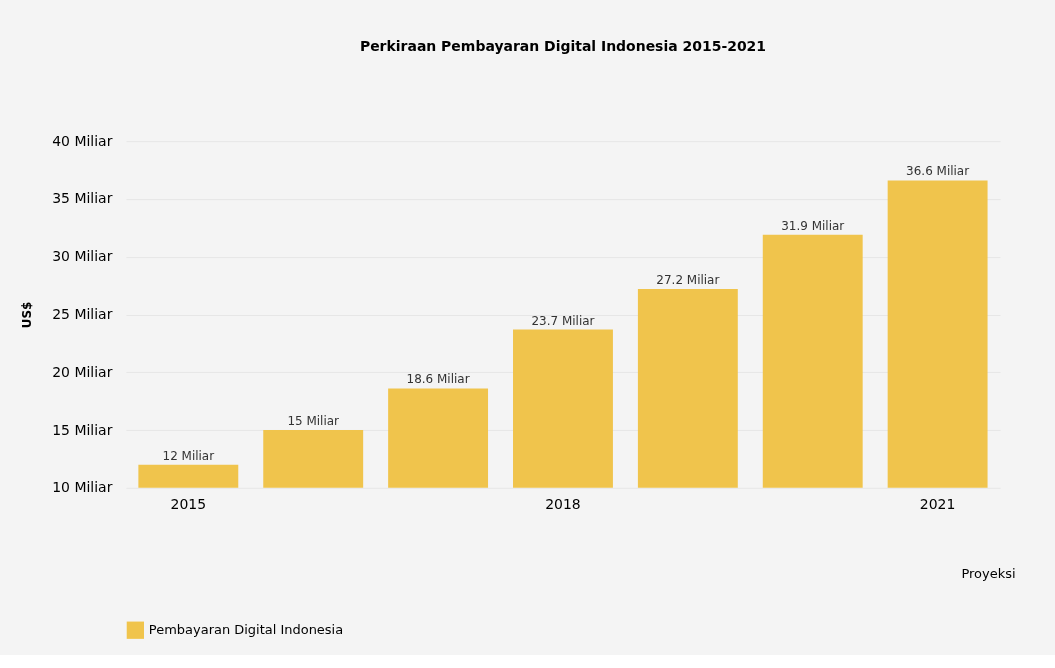  What do you see at coordinates (82, 314) in the screenshot?
I see `y-tick-label: 25 Miliar` at bounding box center [82, 314].